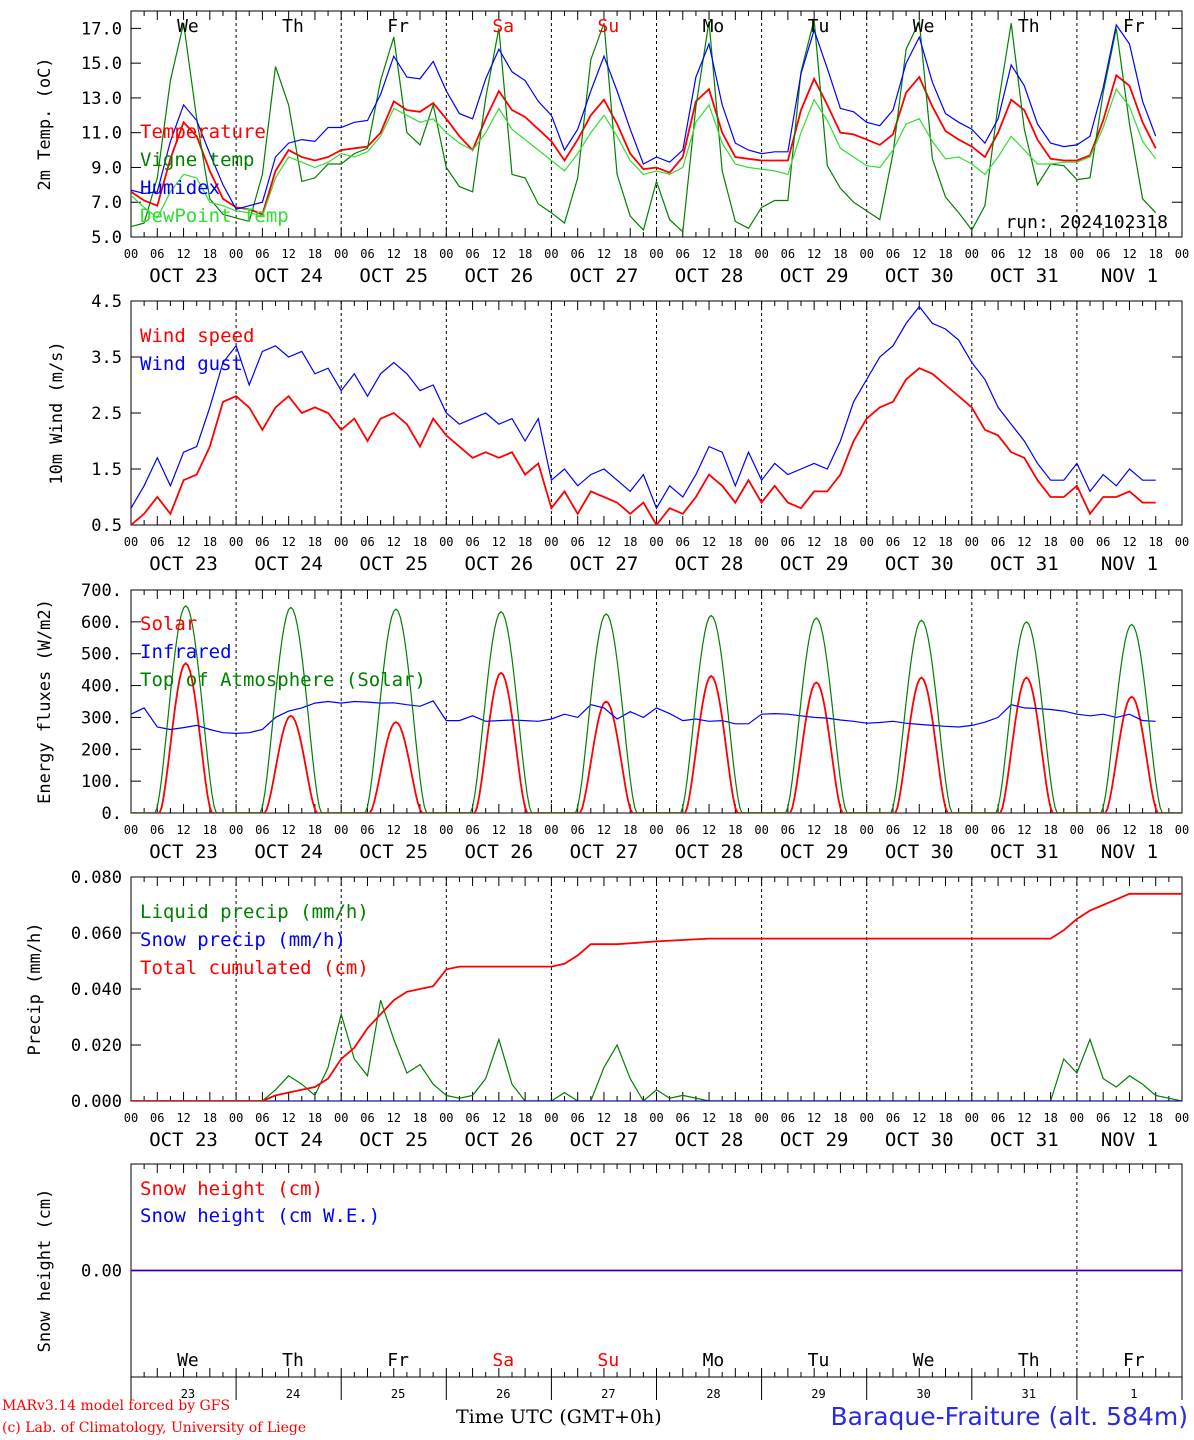 The width and height of the screenshot is (1194, 1440). What do you see at coordinates (101, 687) in the screenshot?
I see `y-tick-label: 400.` at bounding box center [101, 687].